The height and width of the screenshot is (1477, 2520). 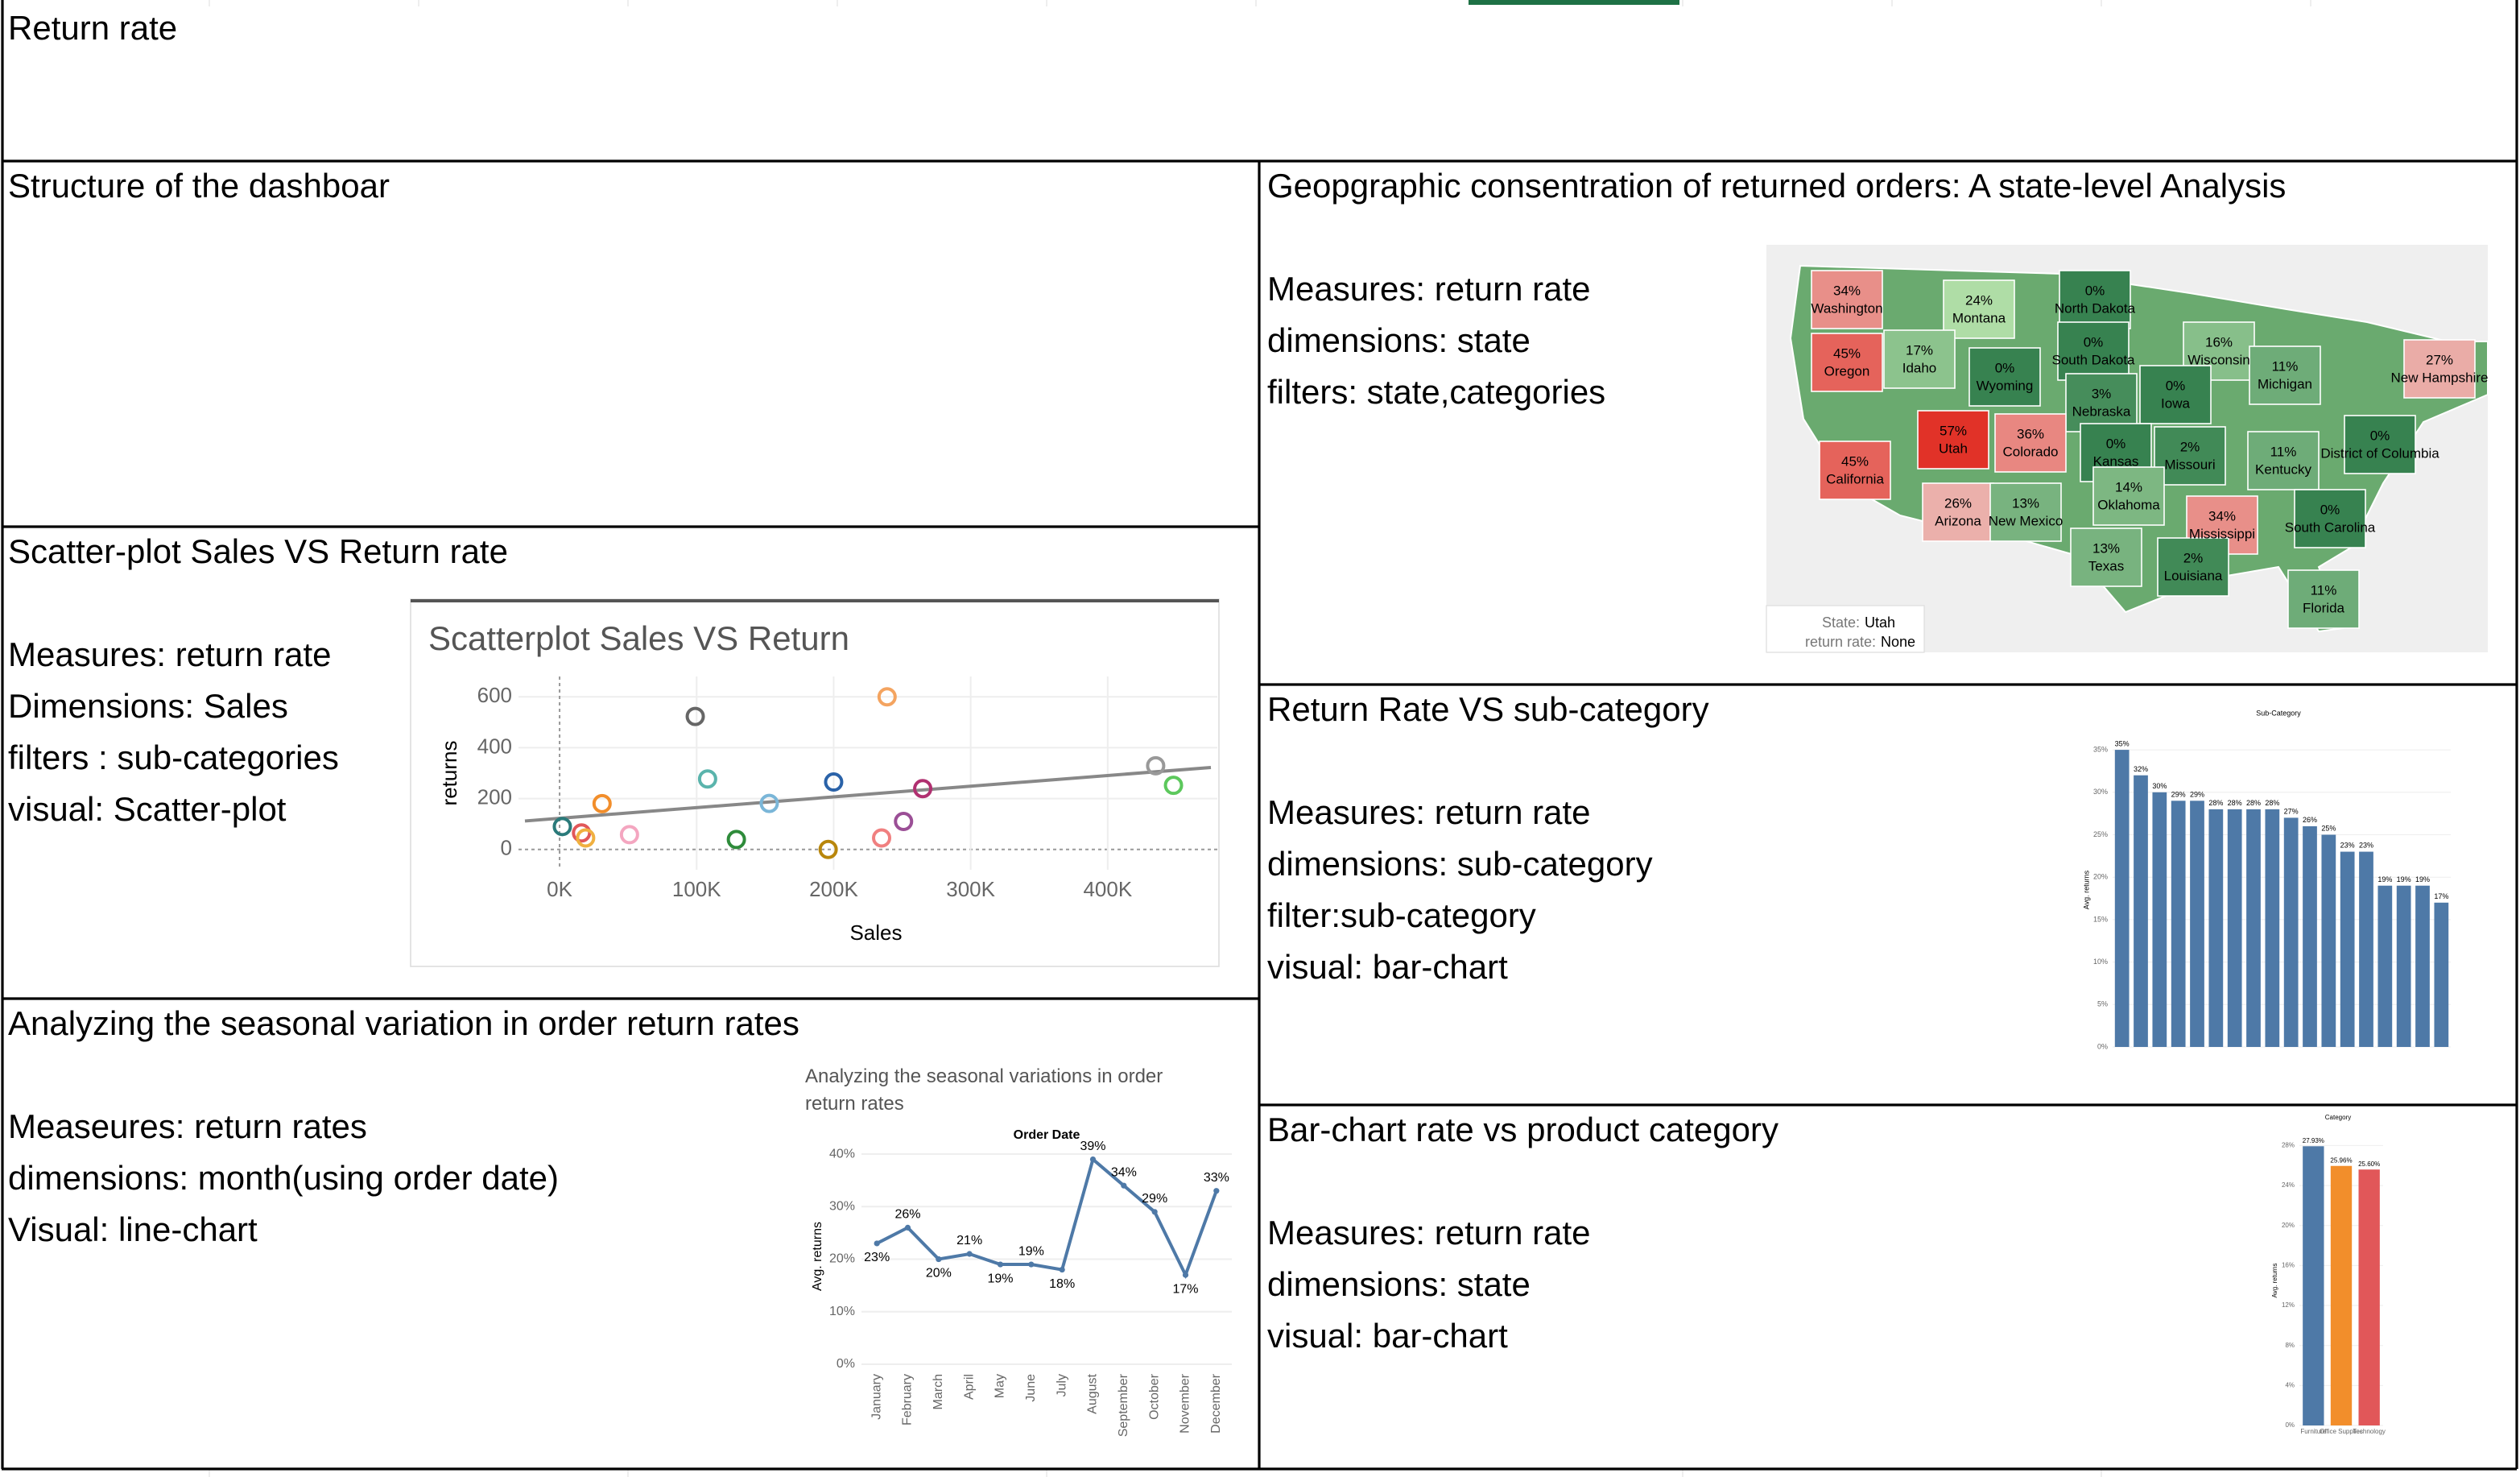 I want to click on y-tick-label: 0%, so click(x=2290, y=1425).